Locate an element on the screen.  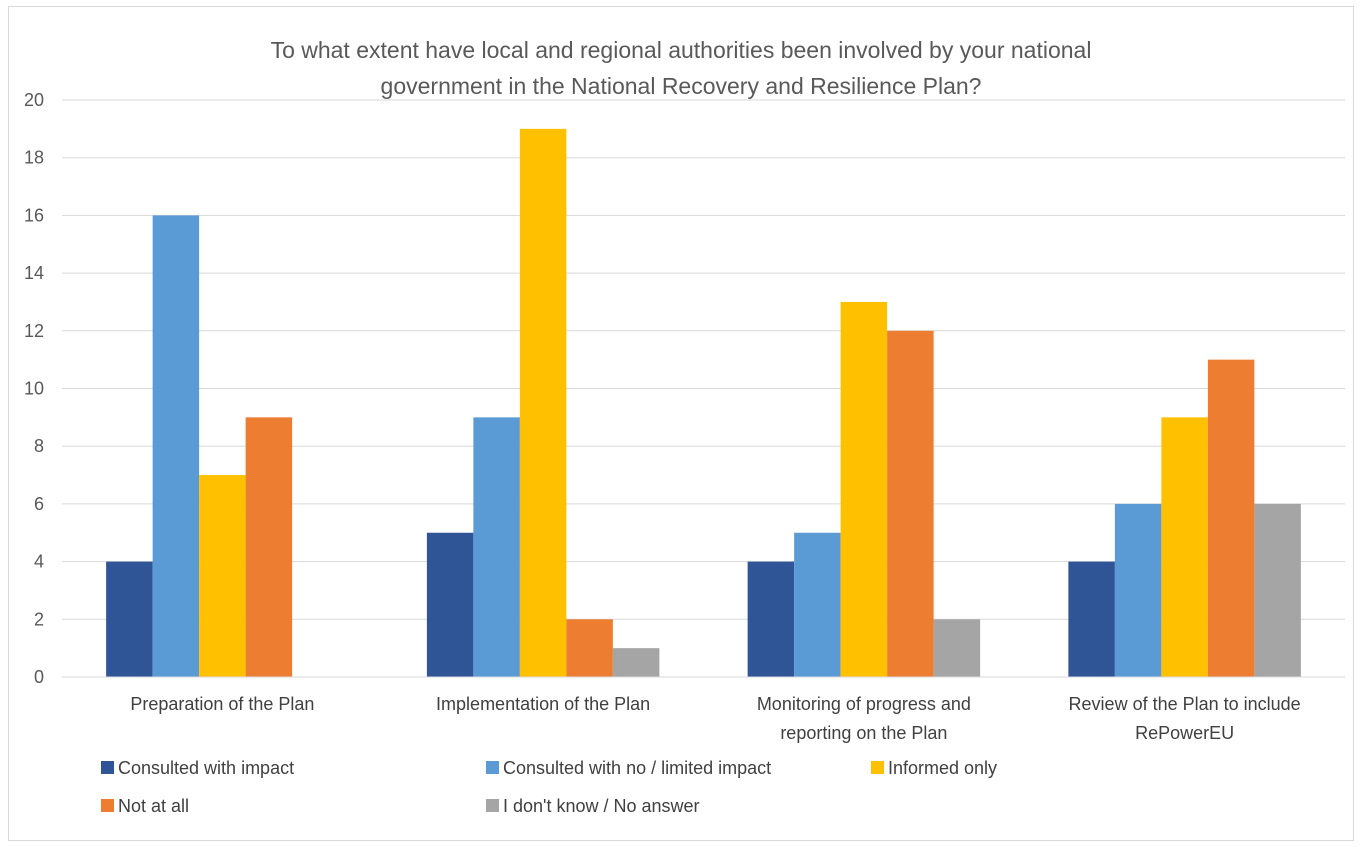
y-tick-label: 4 is located at coordinates (39, 562).